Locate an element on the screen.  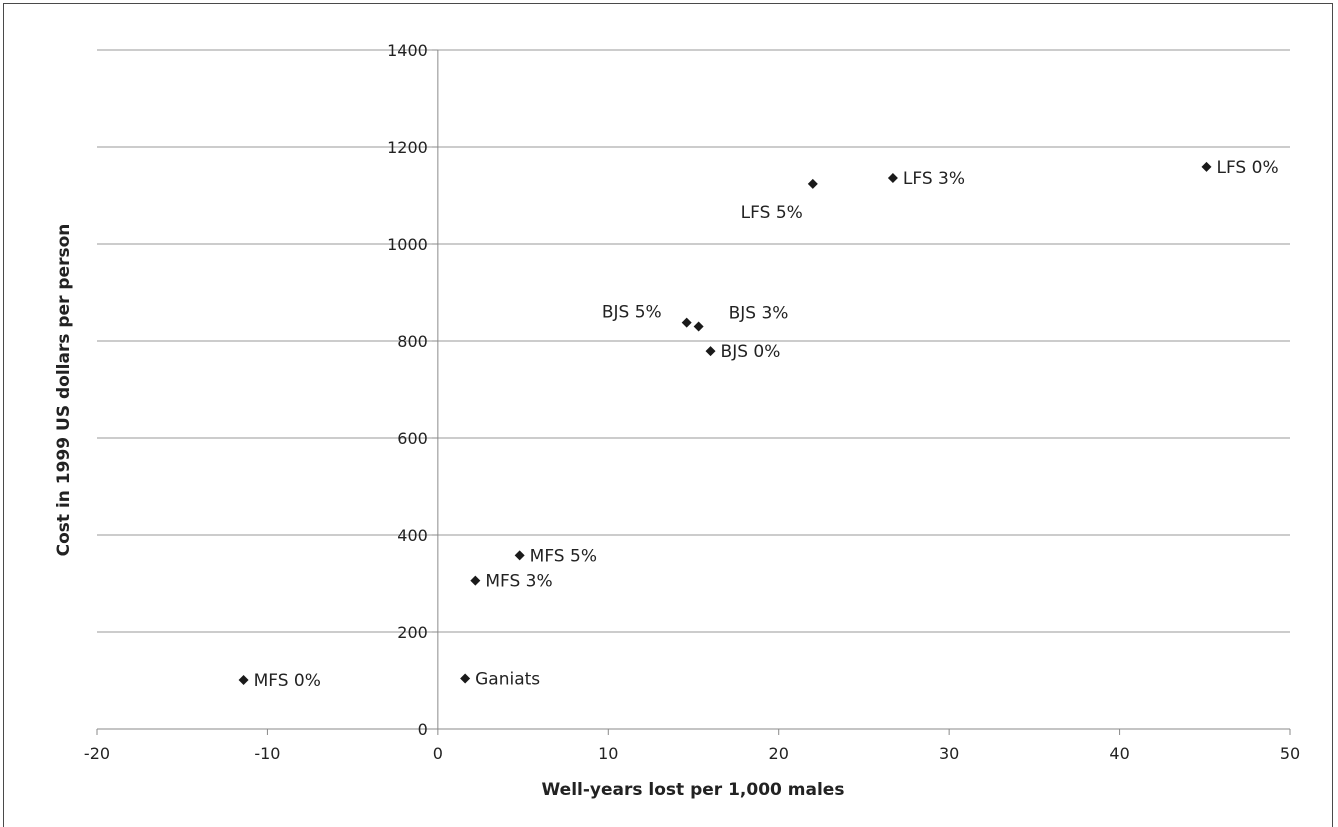
y-axis-title: Cost in 1999 US dollars per person is located at coordinates (64, 390).